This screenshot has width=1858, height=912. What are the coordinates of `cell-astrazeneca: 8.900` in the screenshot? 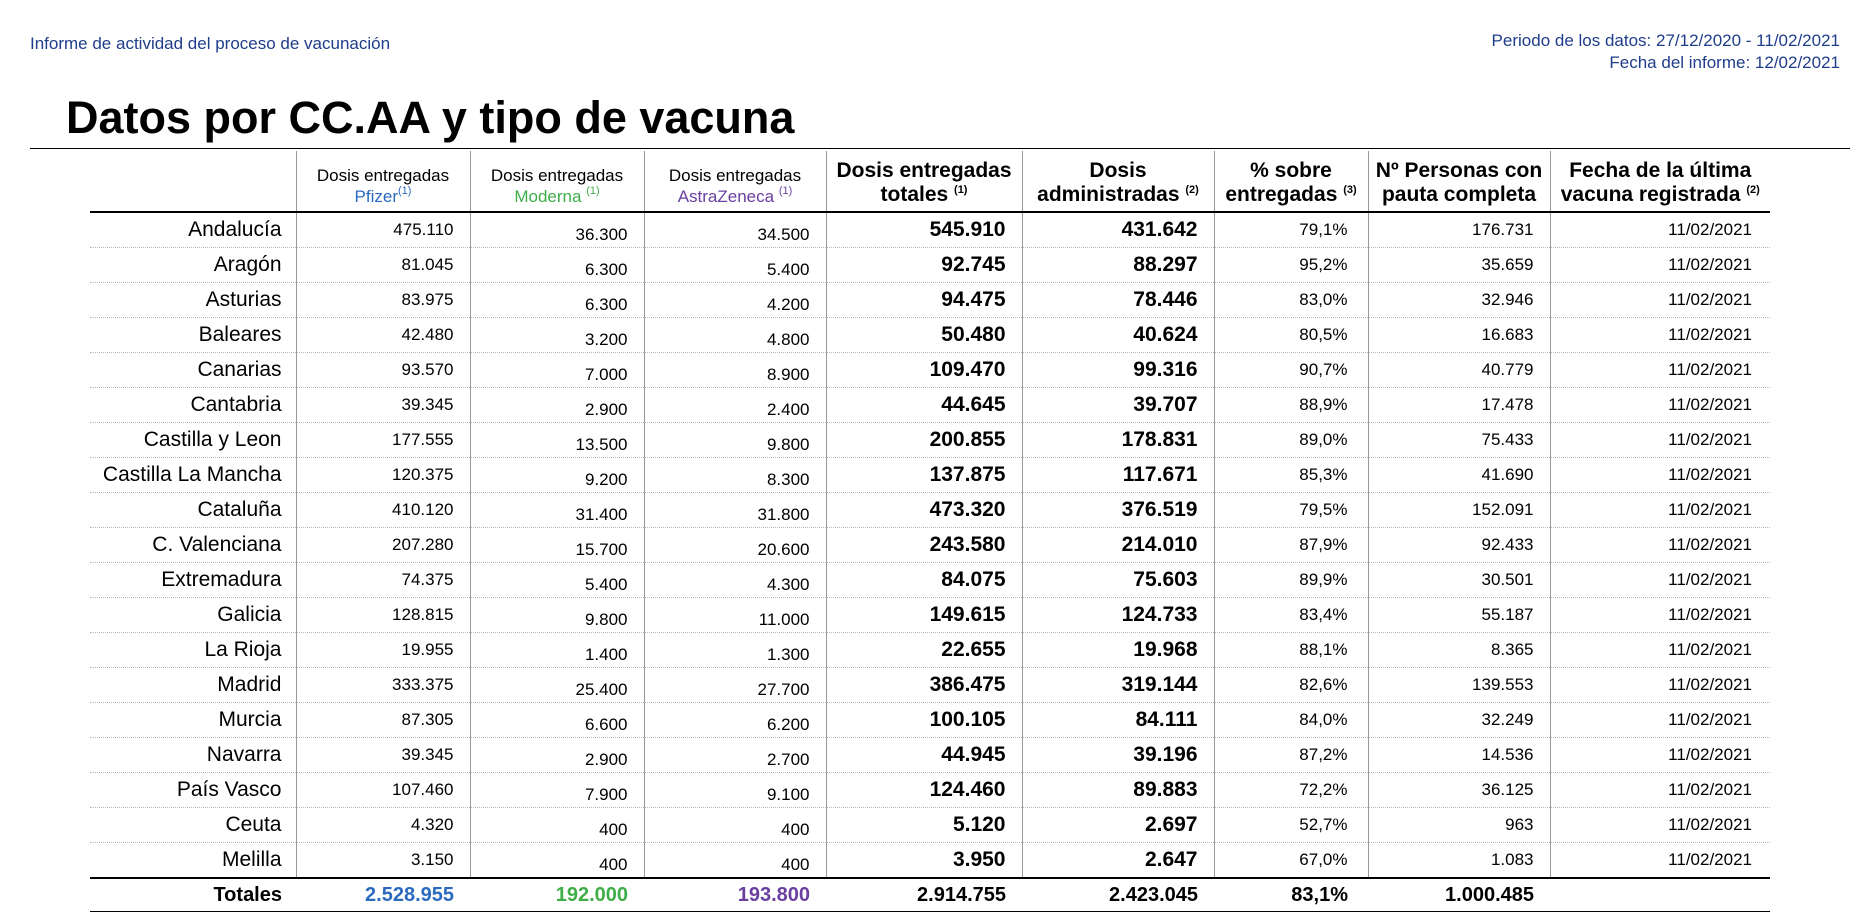 It's located at (734, 370).